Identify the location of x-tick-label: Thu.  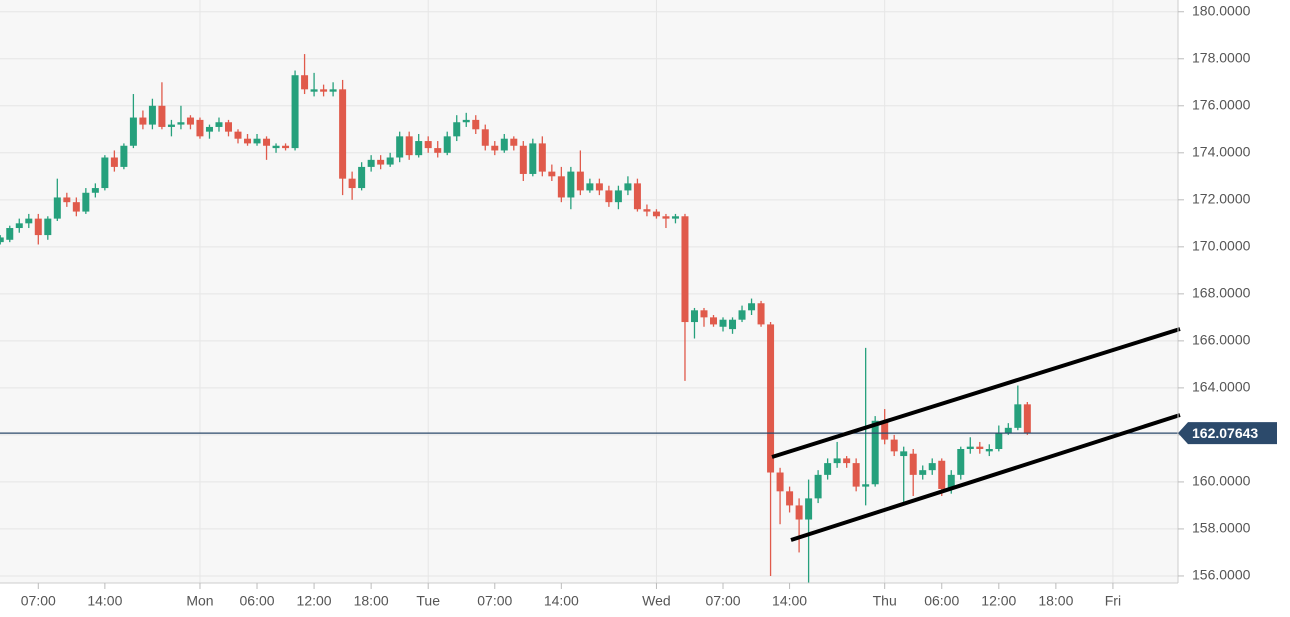
(885, 601).